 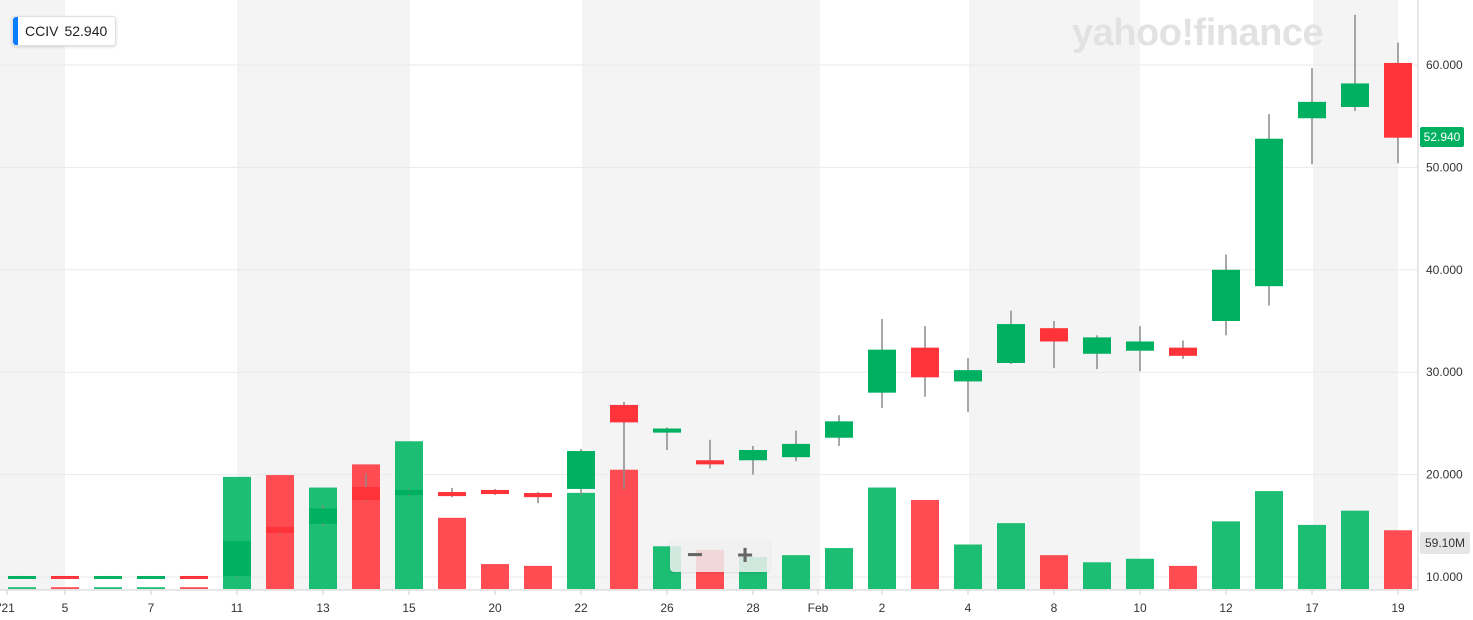 I want to click on yahoo-finance-logo: yahoo!finance, so click(x=1198, y=33).